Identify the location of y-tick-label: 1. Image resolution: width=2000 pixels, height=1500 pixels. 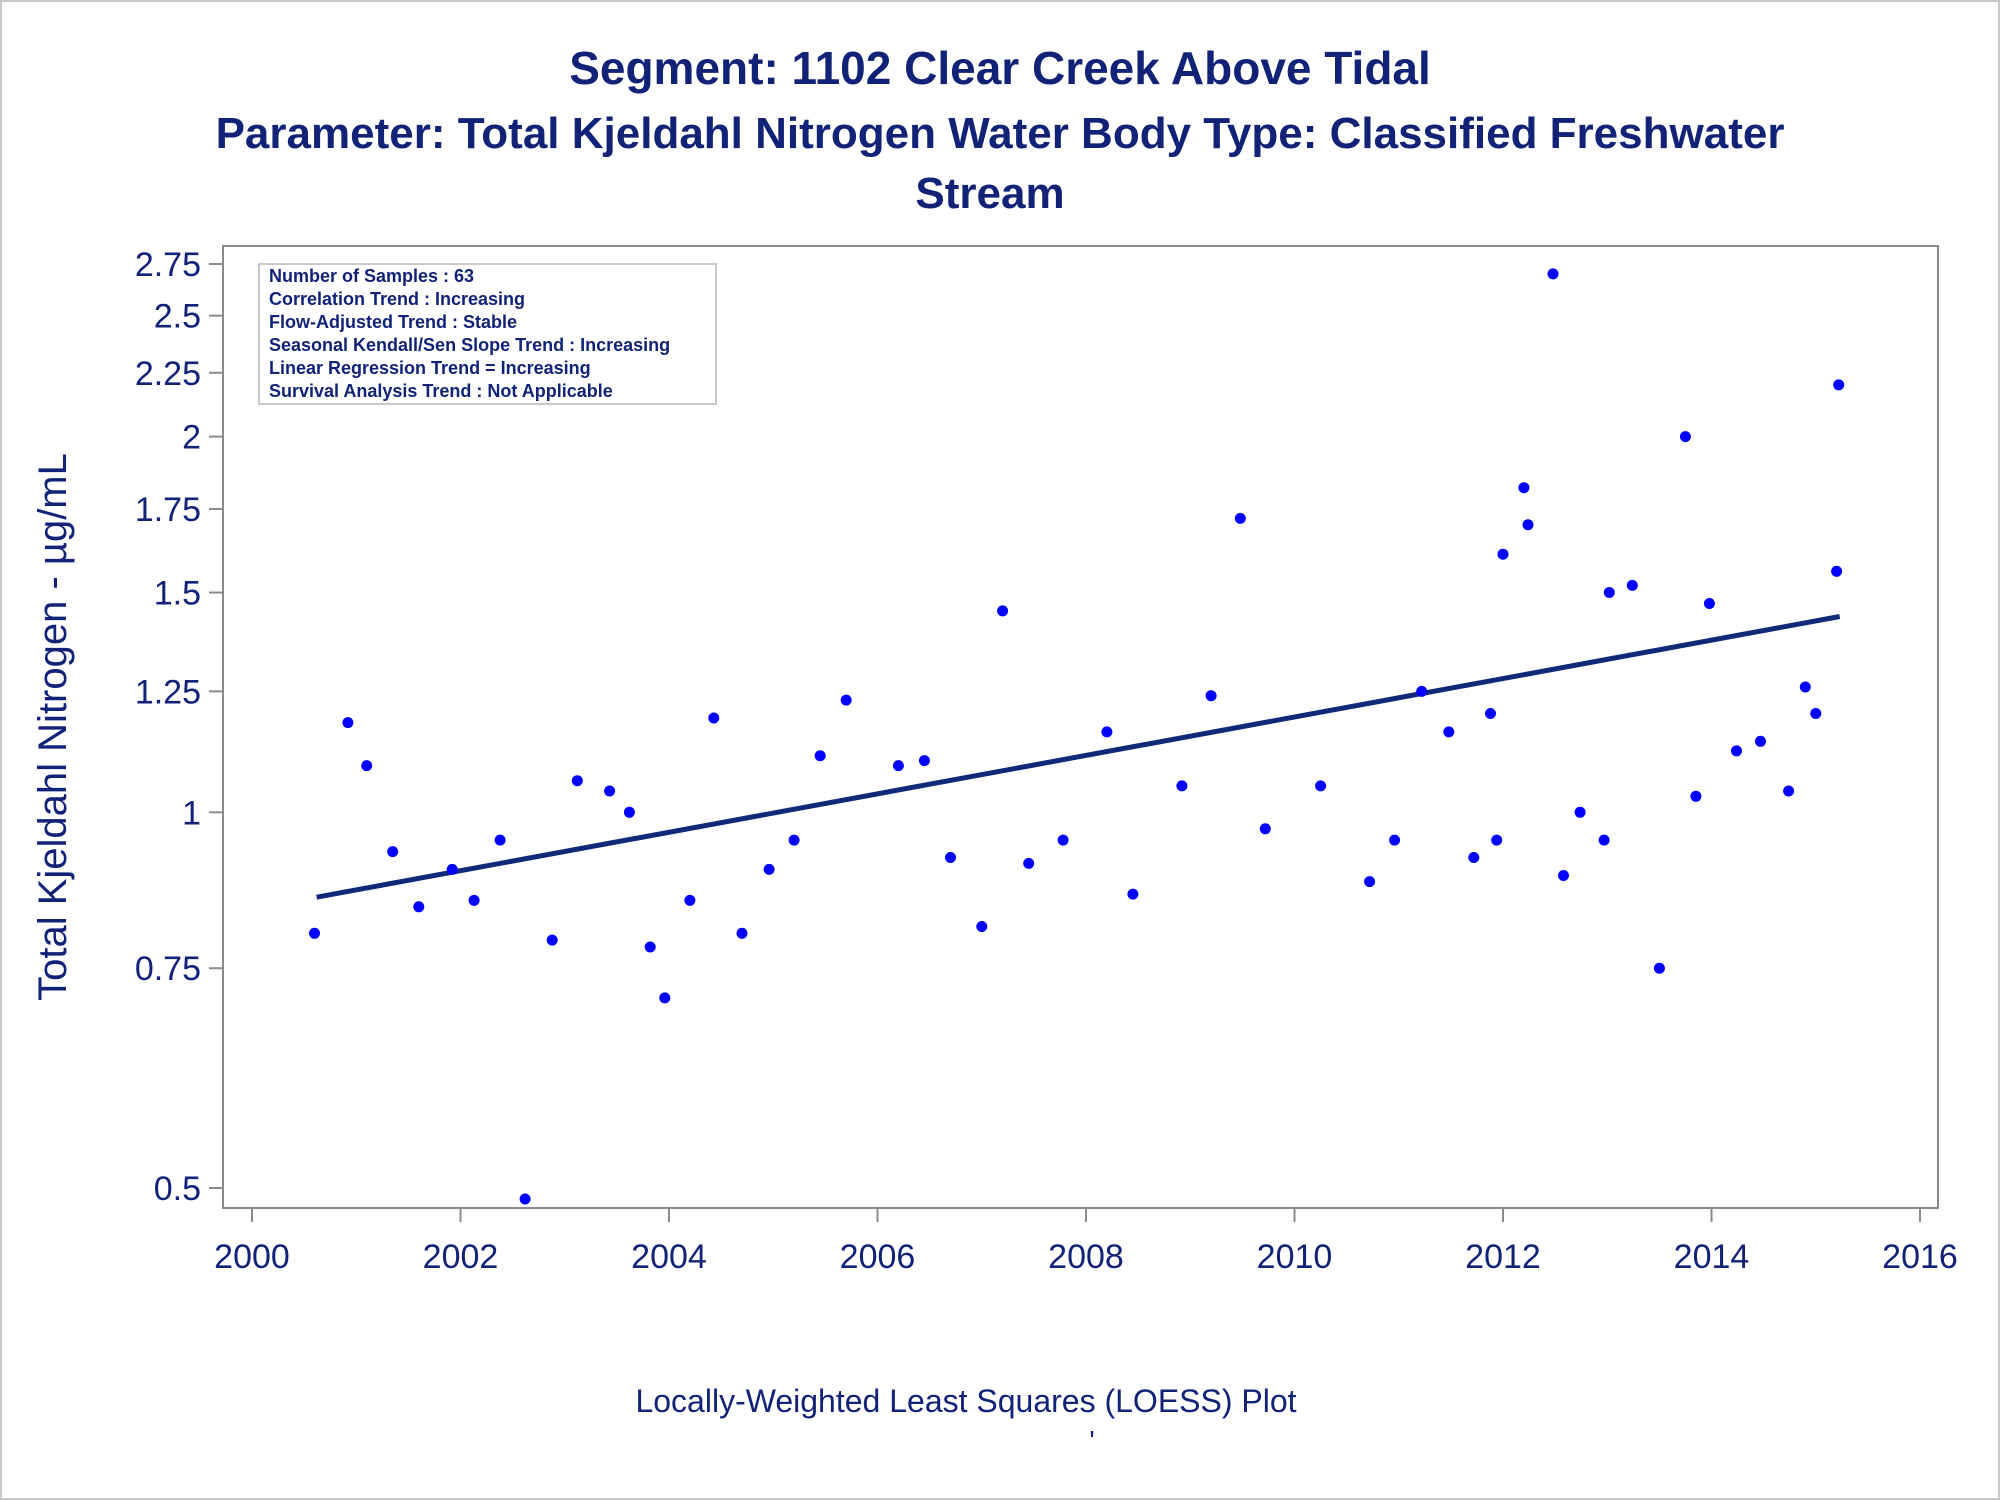
(191, 813).